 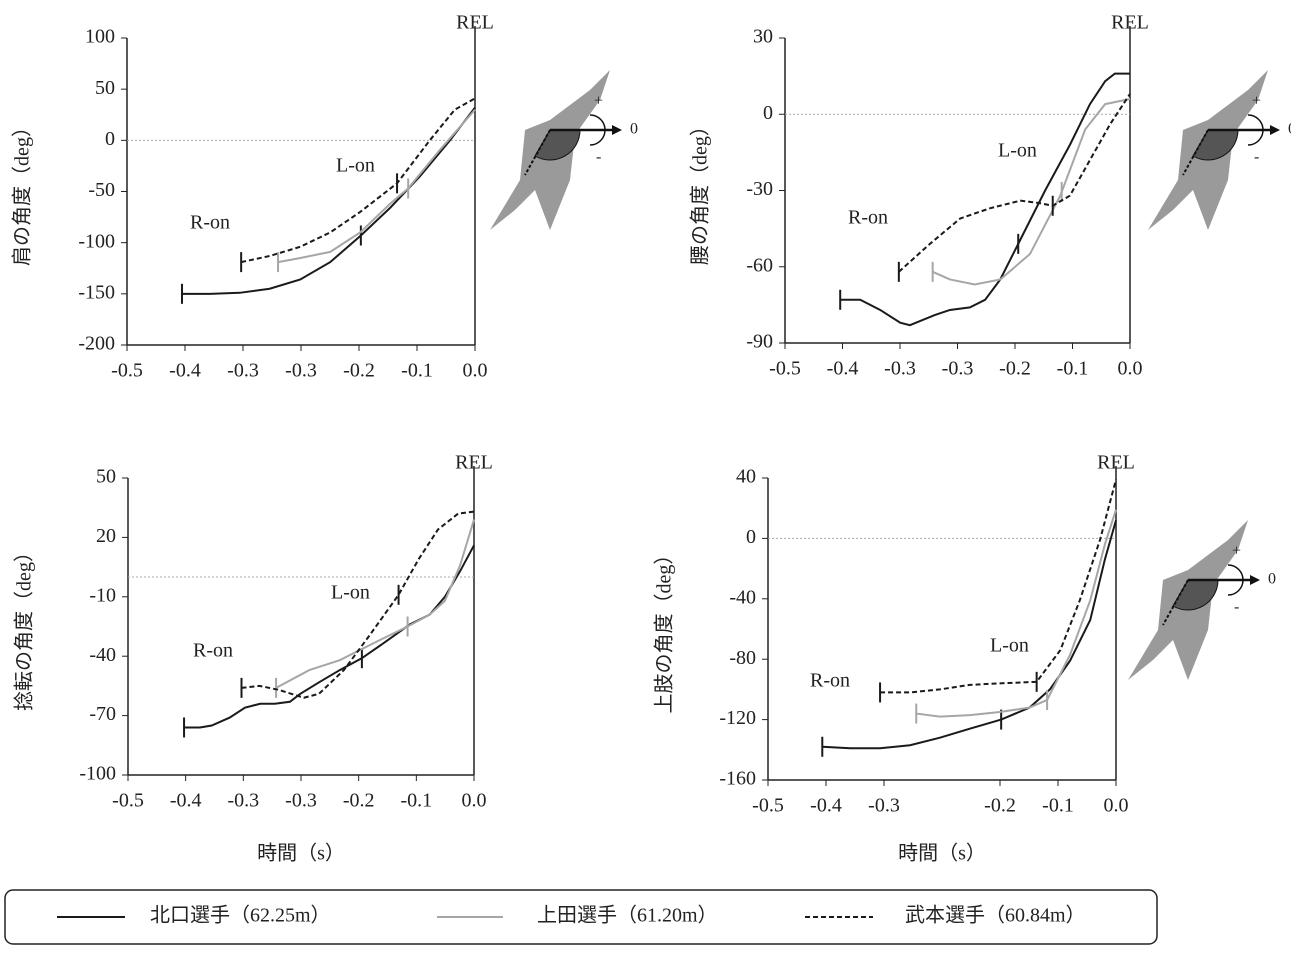 What do you see at coordinates (102, 714) in the screenshot?
I see `y-tick-label: -70` at bounding box center [102, 714].